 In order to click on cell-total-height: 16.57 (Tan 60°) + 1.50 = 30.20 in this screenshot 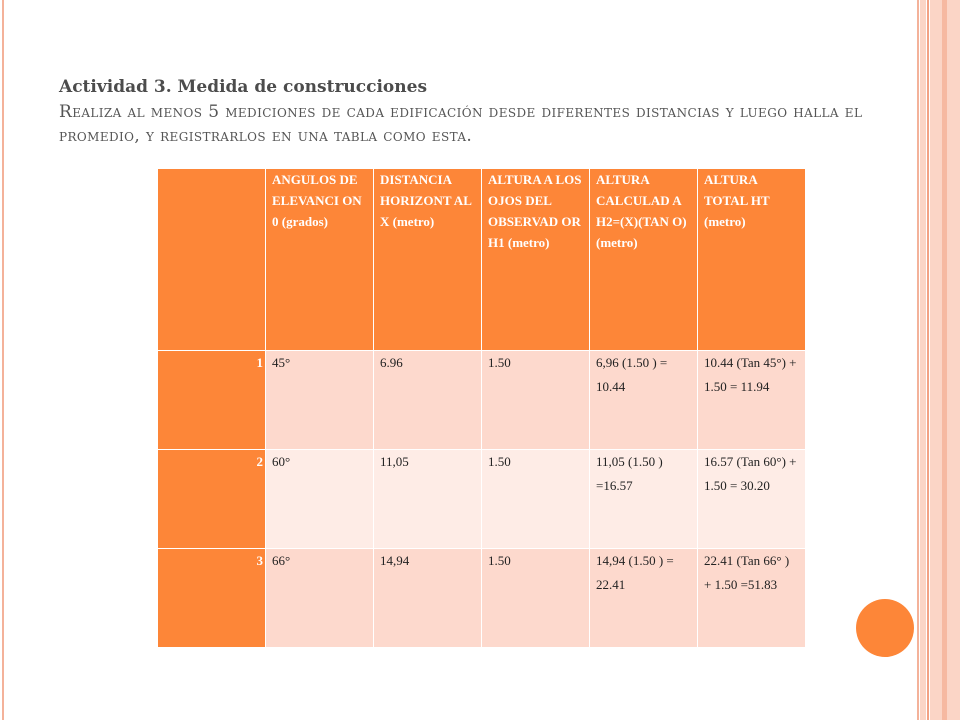, I will do `click(751, 499)`.